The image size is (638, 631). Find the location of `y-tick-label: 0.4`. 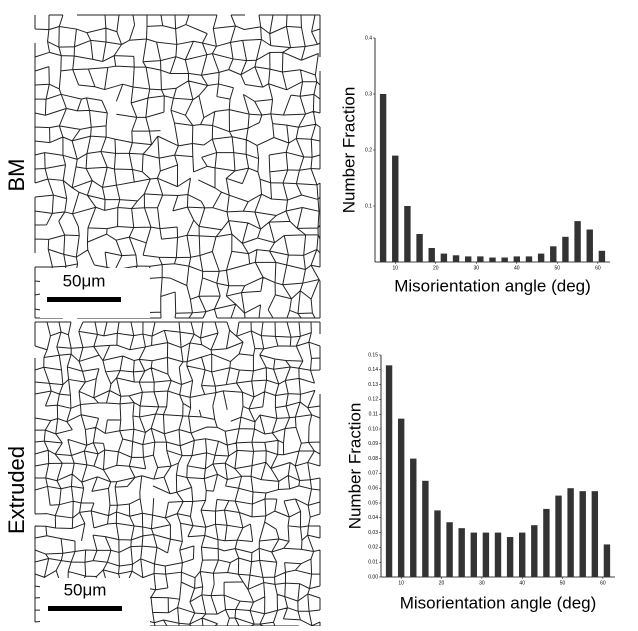

y-tick-label: 0.4 is located at coordinates (368, 38).